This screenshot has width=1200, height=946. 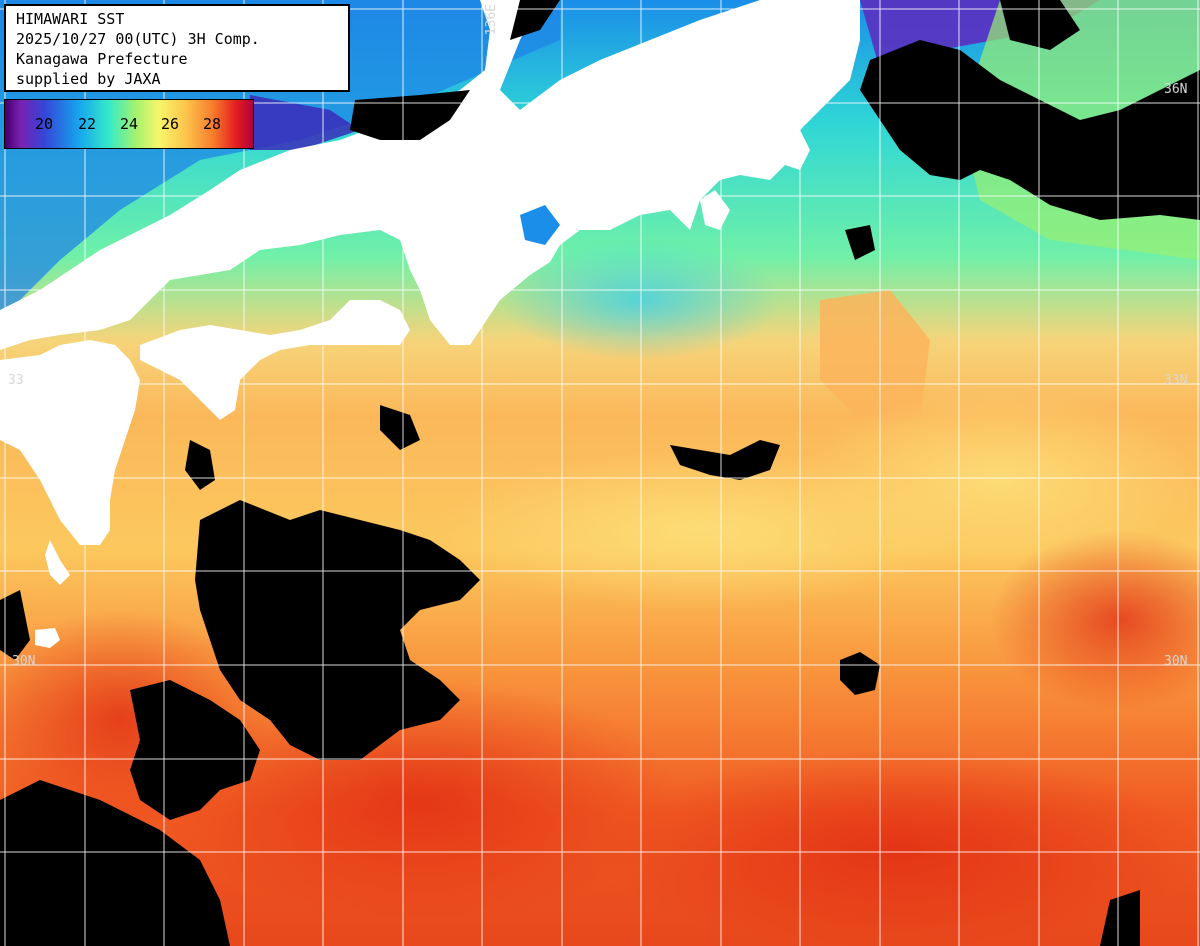 I want to click on land-shikoku, so click(x=275, y=360).